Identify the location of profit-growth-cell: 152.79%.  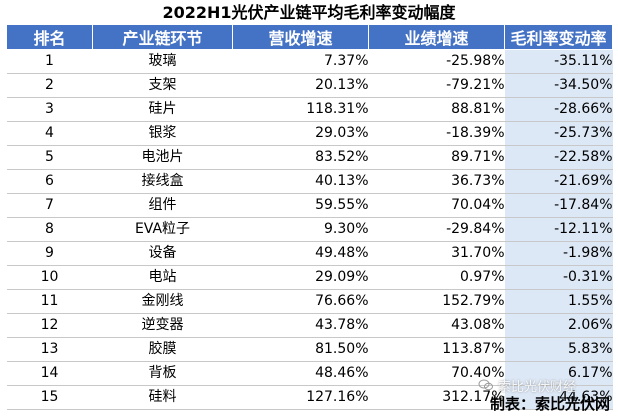
(436, 301).